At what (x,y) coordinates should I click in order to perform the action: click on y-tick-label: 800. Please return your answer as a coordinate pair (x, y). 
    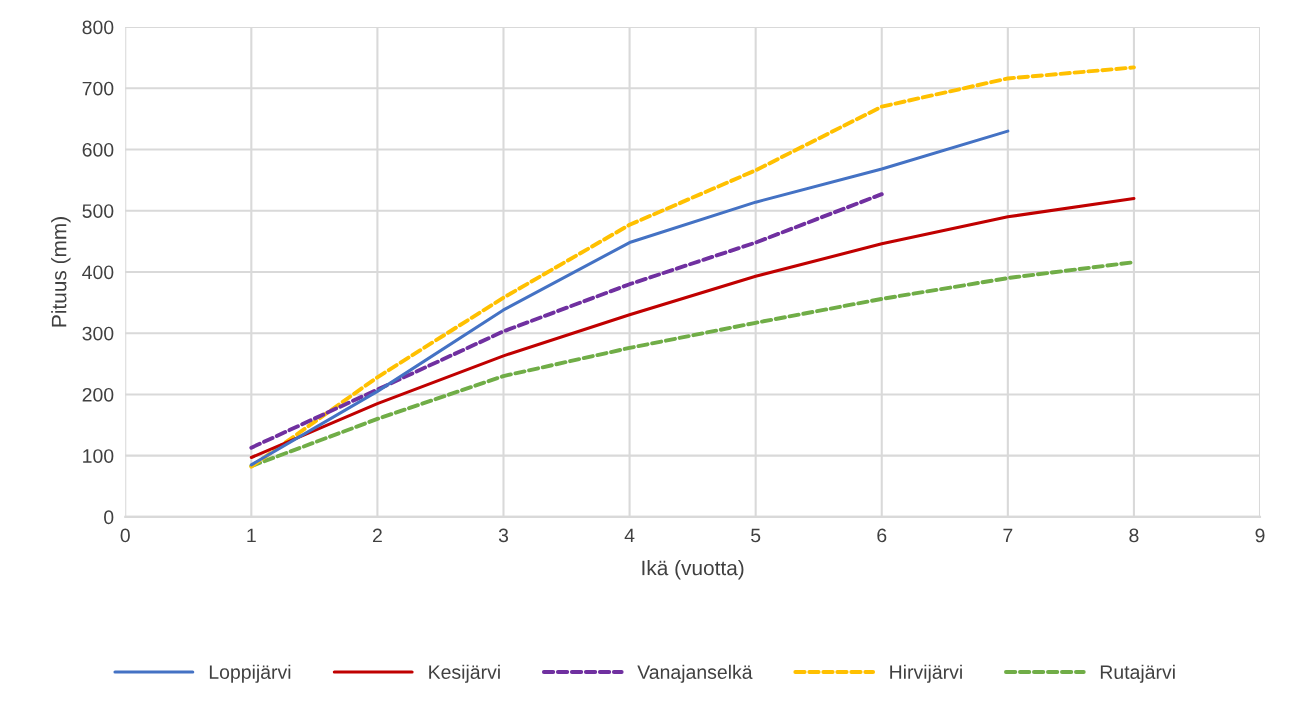
    Looking at the image, I should click on (98, 27).